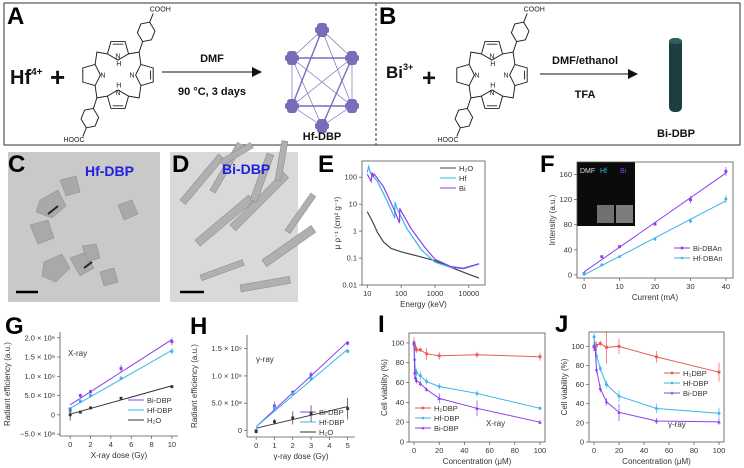  I want to click on hf-dbp-cage-icon, so click(322, 78).